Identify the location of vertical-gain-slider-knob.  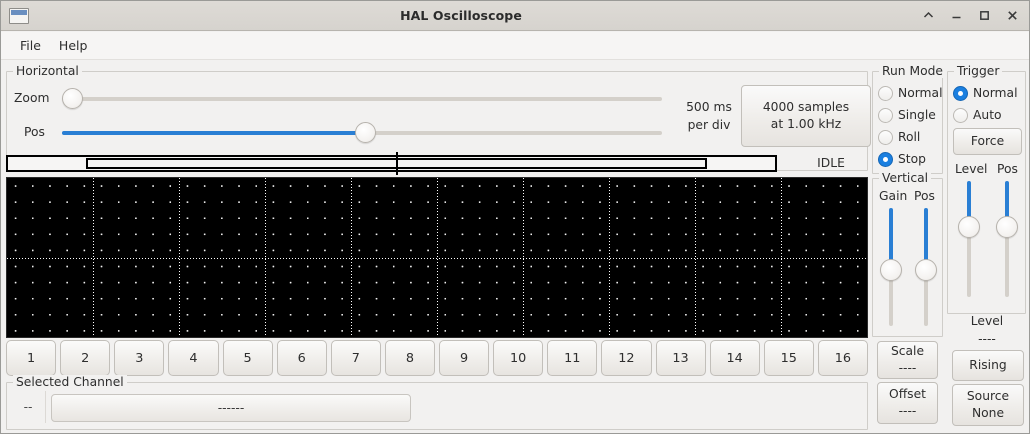
(891, 270).